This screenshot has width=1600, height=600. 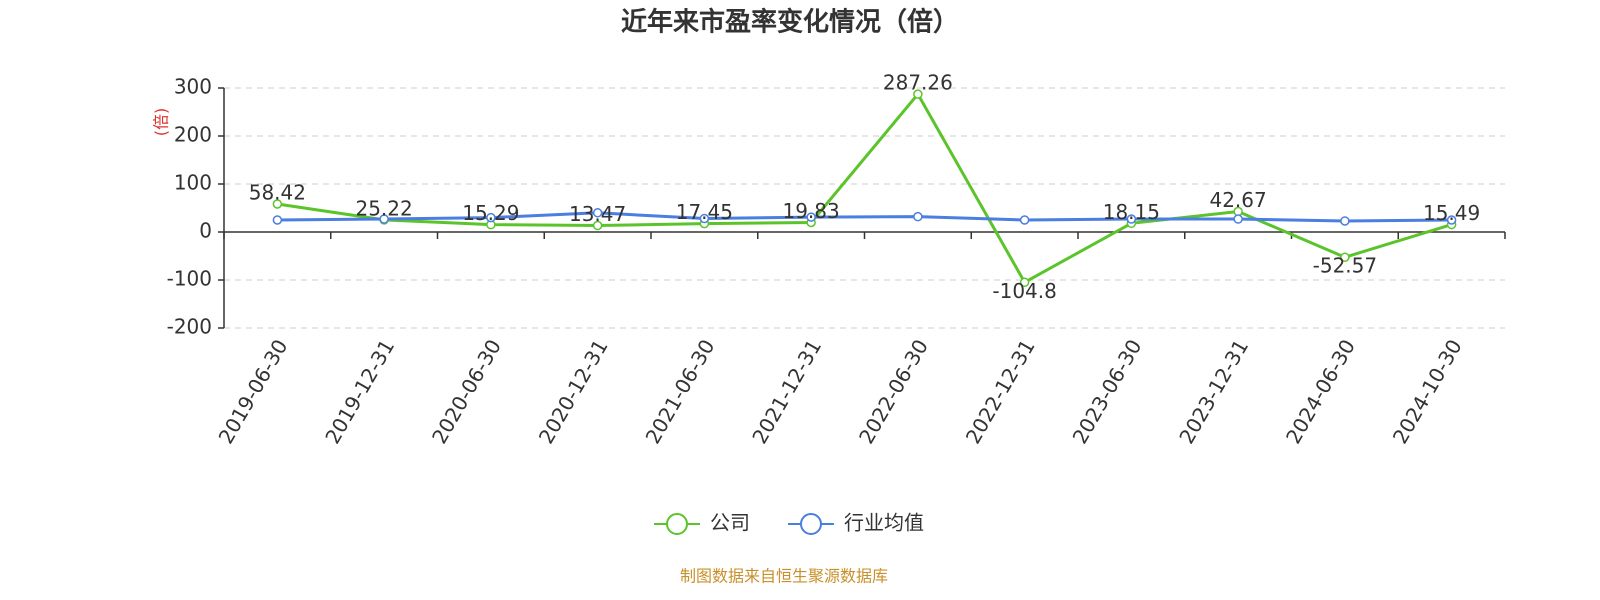 I want to click on y-tick-label: 300, so click(x=193, y=87).